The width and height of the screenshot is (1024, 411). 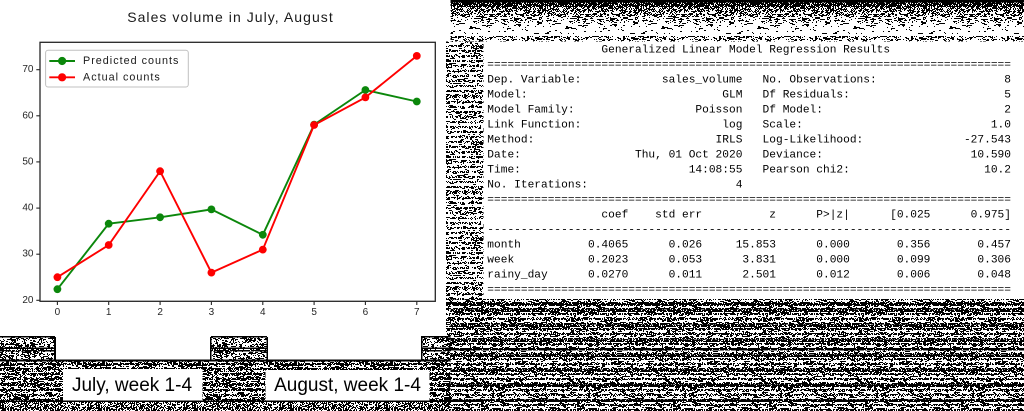 I want to click on svg-text: 0, so click(x=58, y=312).